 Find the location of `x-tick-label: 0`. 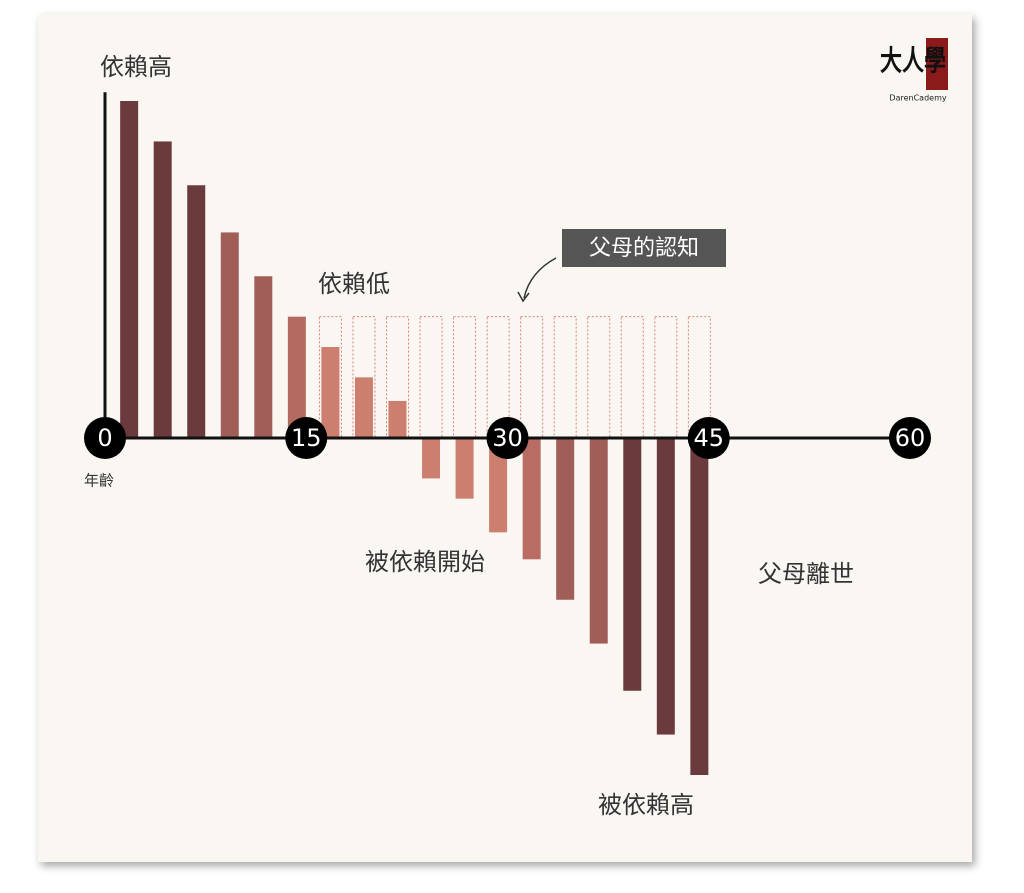

x-tick-label: 0 is located at coordinates (104, 438).